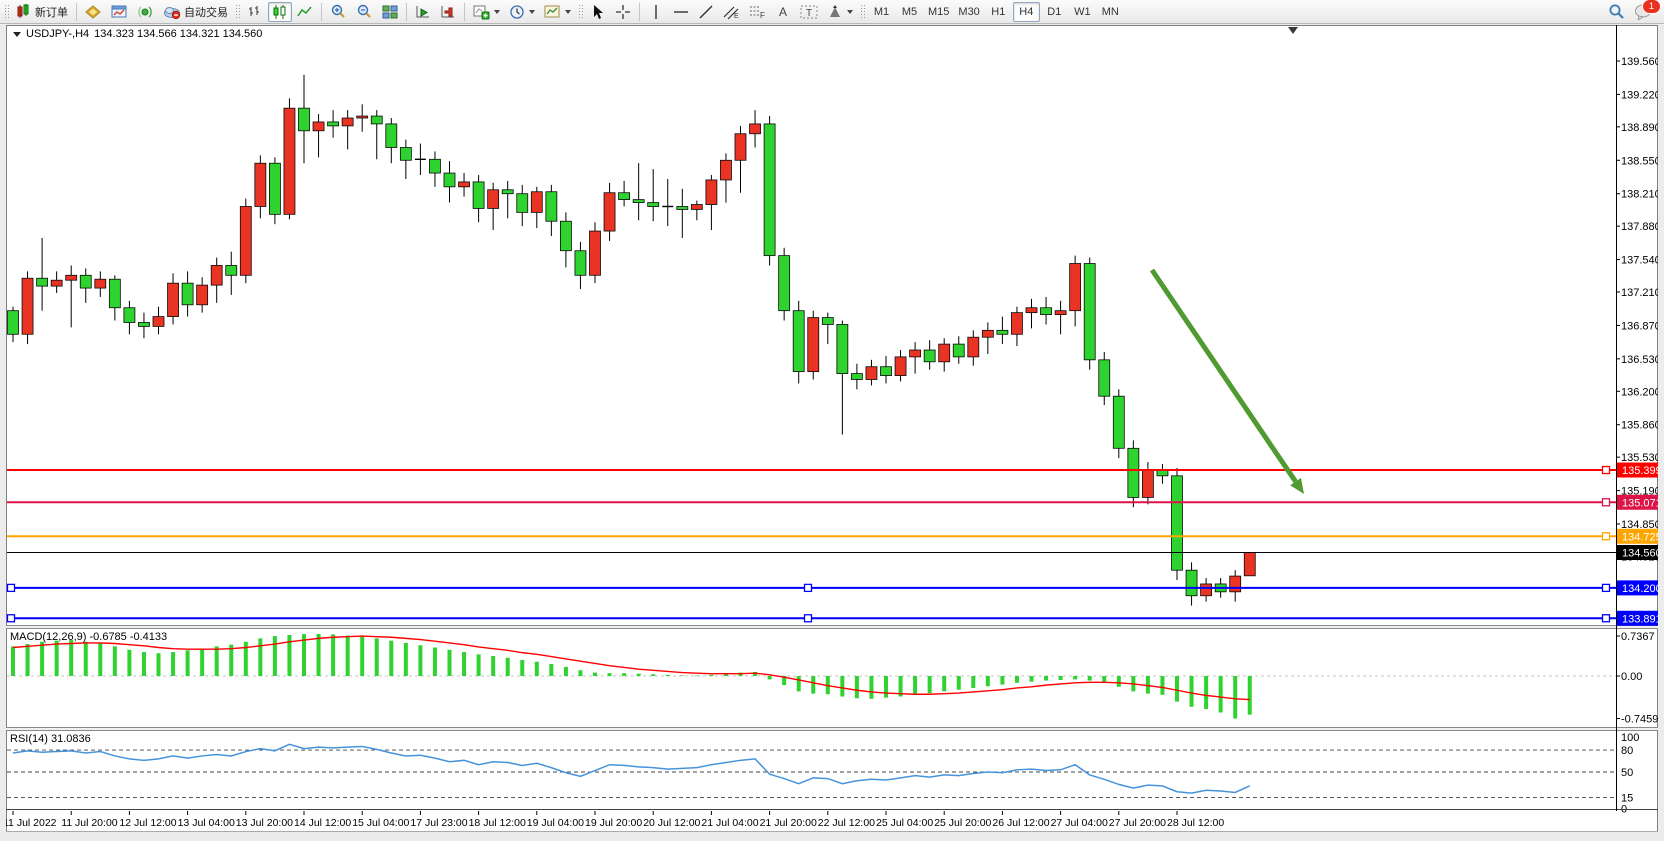 The width and height of the screenshot is (1664, 841). What do you see at coordinates (832, 618) in the screenshot?
I see `horizontal-line-object: 133.891` at bounding box center [832, 618].